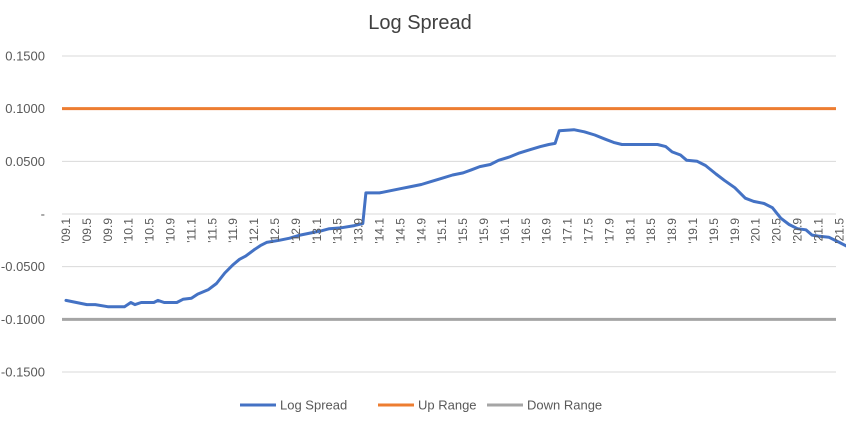  Describe the element at coordinates (254, 231) in the screenshot. I see `x-tick-label: '12.1` at that location.